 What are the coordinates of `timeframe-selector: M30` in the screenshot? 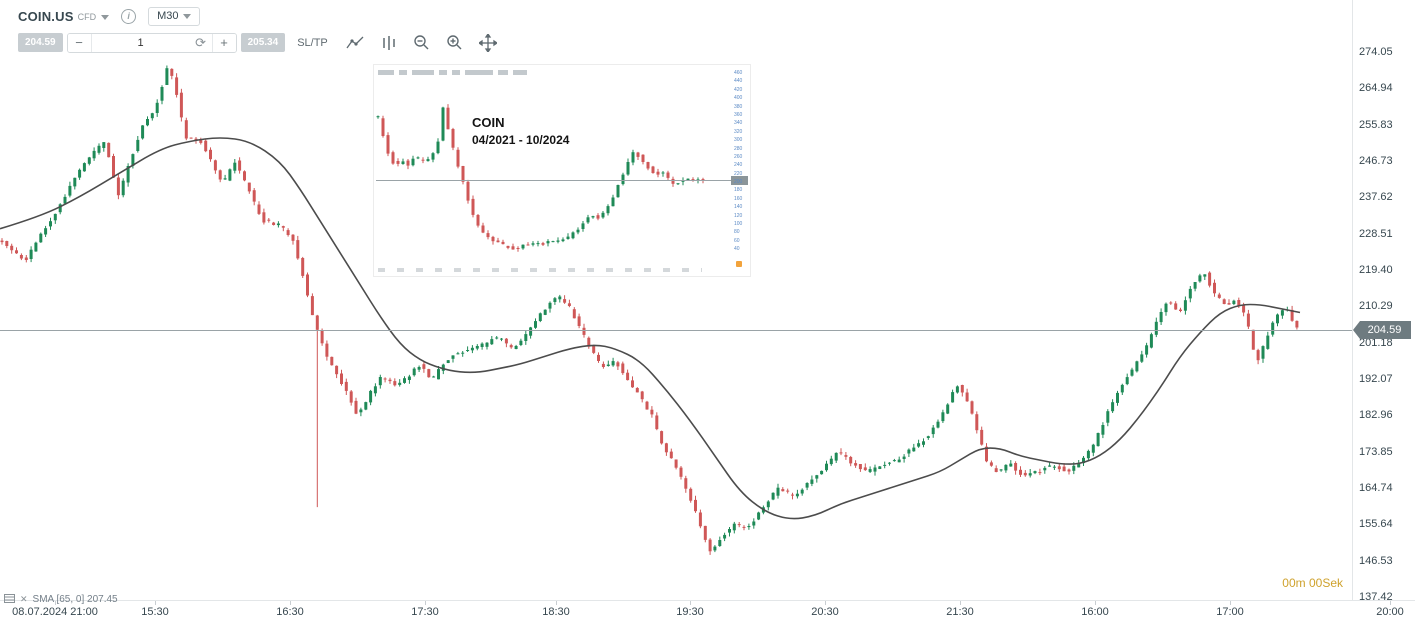 It's located at (174, 16).